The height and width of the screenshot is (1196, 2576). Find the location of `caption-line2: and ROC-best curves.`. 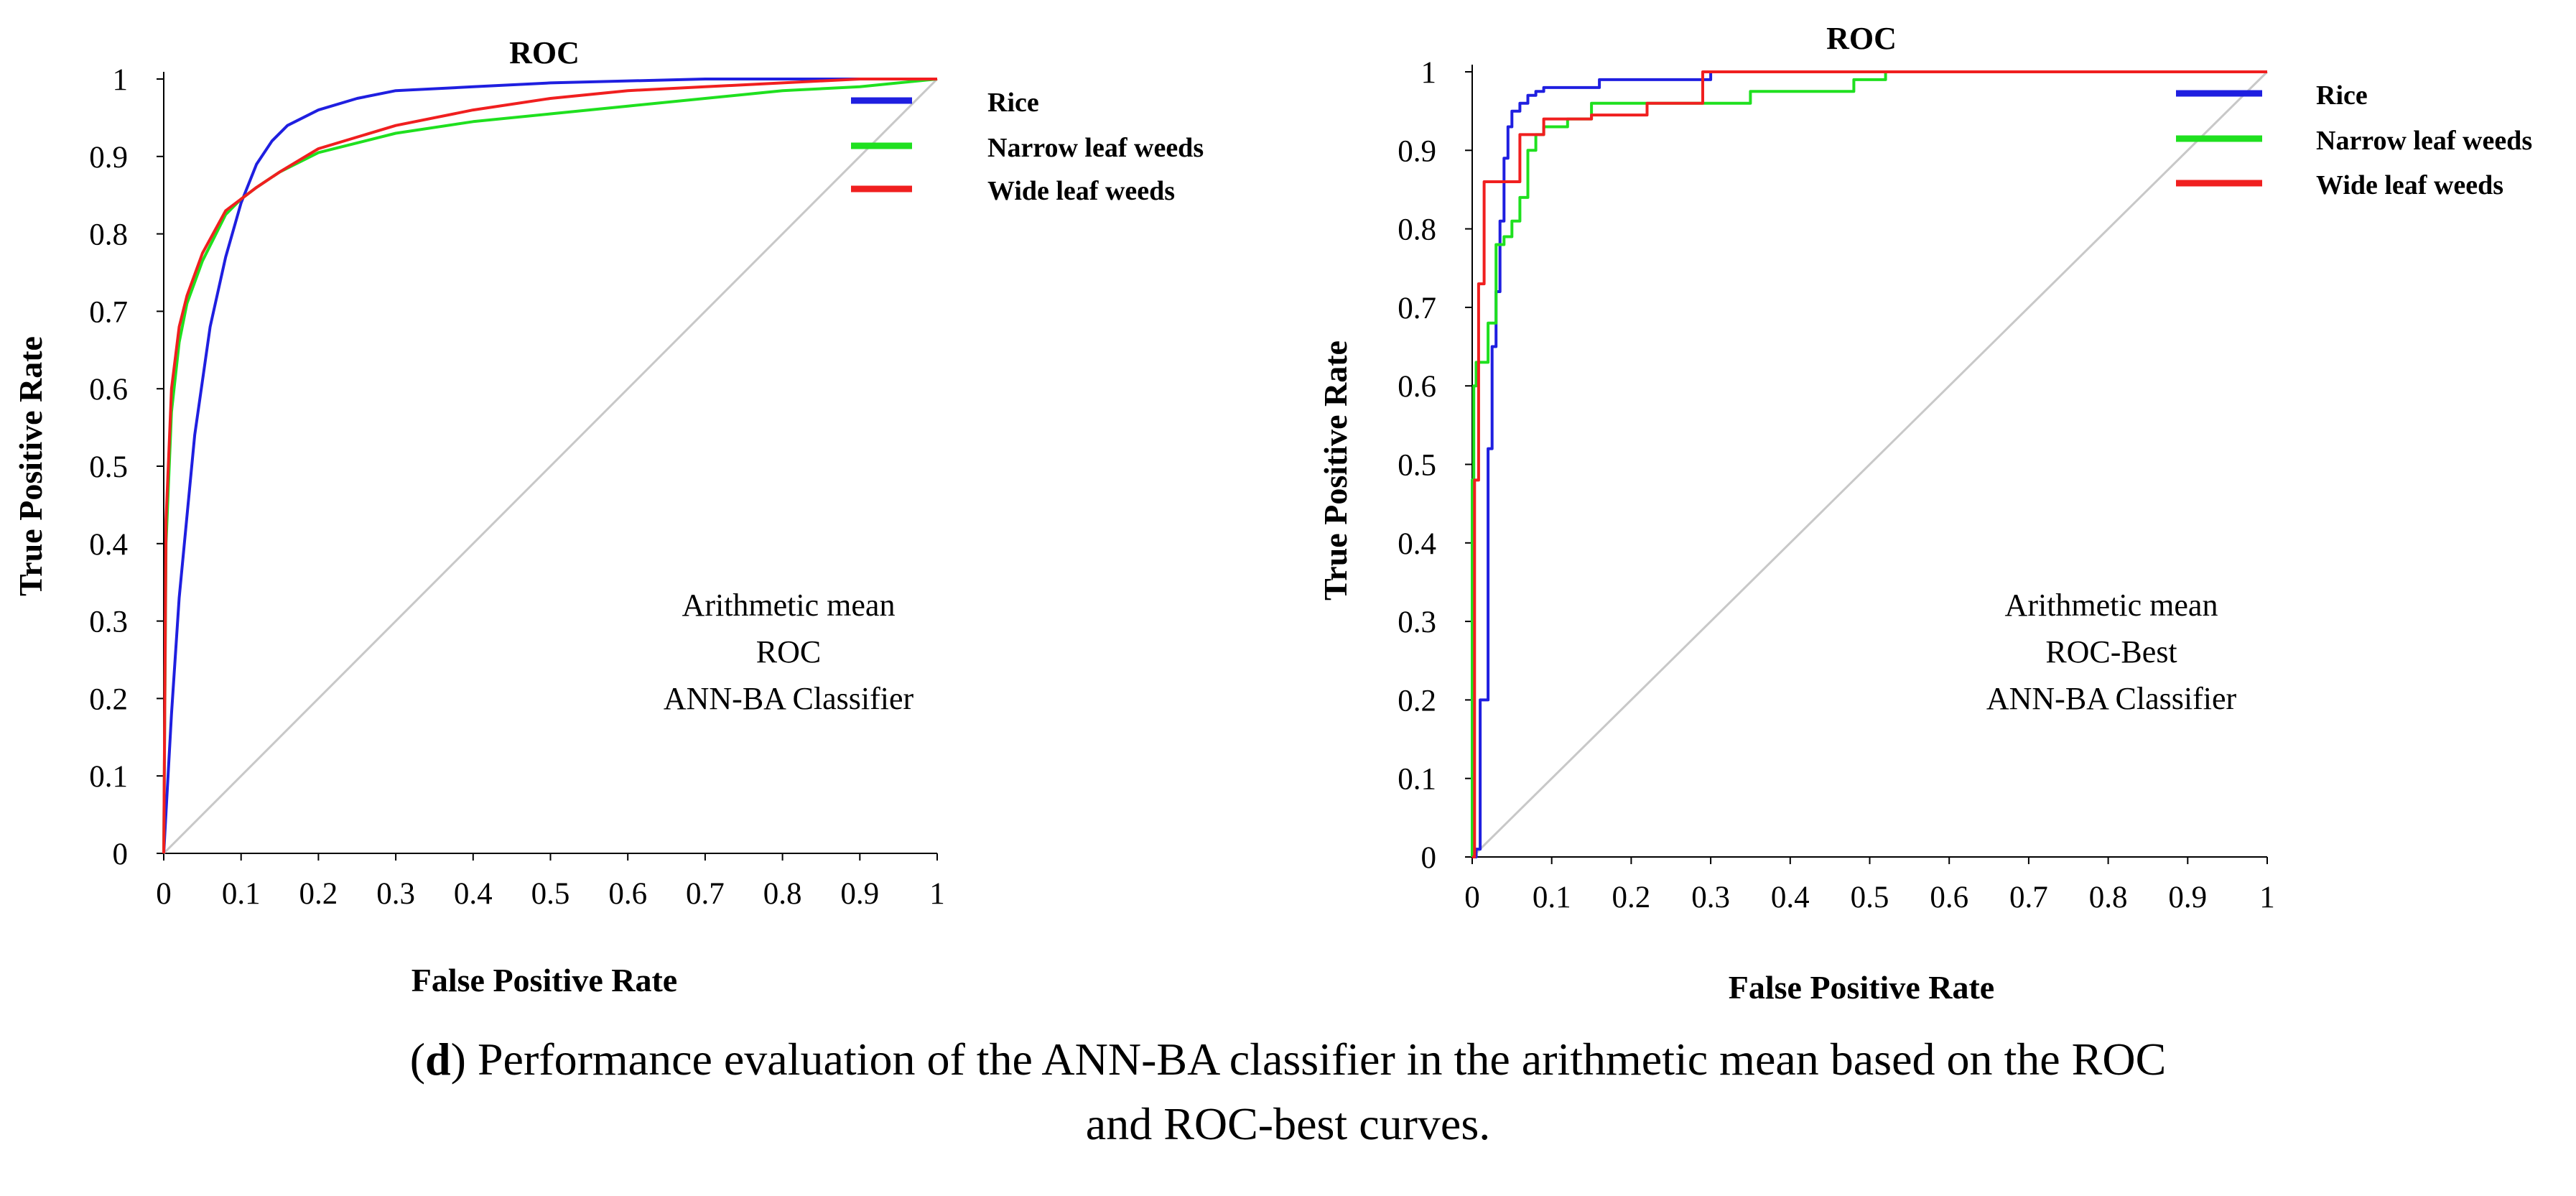

caption-line2: and ROC-best curves. is located at coordinates (1288, 1123).